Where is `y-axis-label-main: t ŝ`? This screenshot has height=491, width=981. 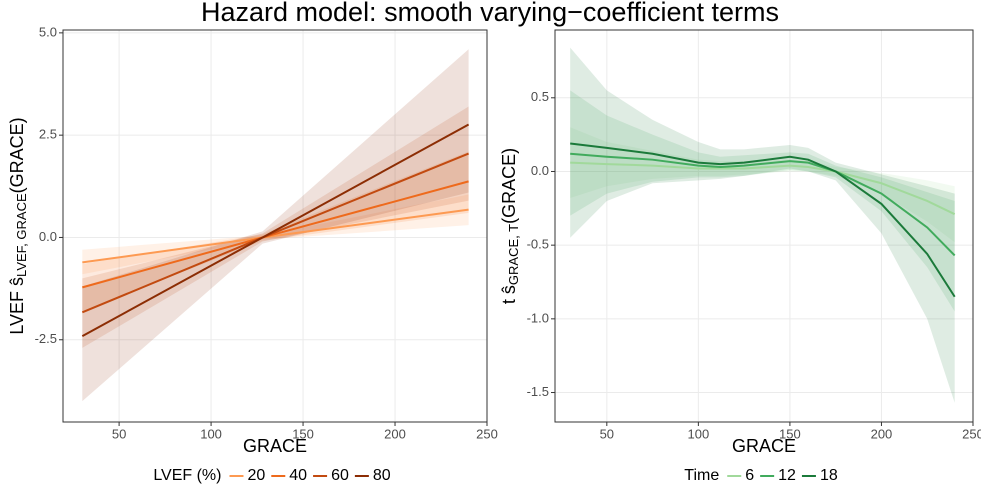
y-axis-label-main: t ŝ is located at coordinates (509, 294).